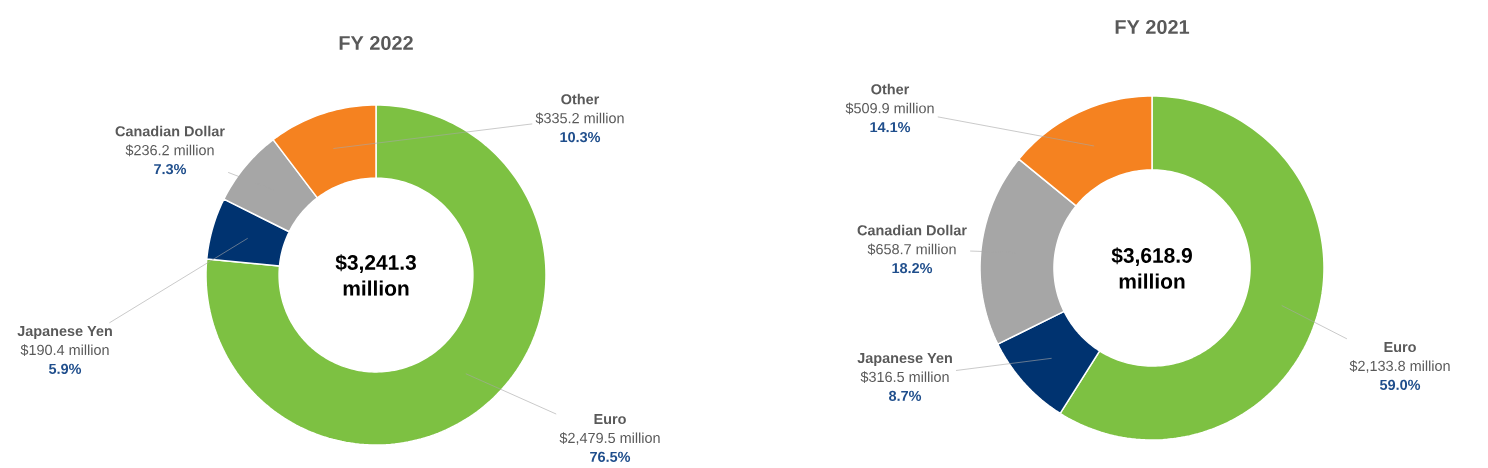  Describe the element at coordinates (890, 127) in the screenshot. I see `text: 14.1%` at that location.